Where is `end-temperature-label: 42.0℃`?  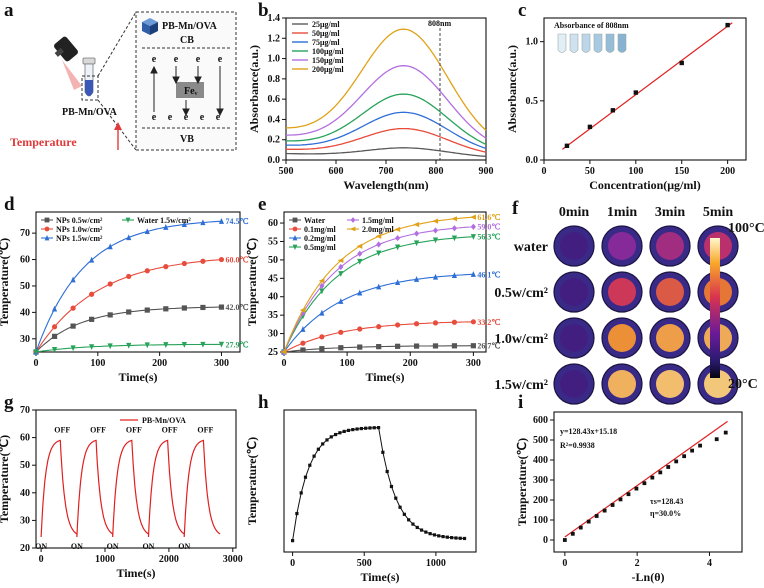
end-temperature-label: 42.0℃ is located at coordinates (236, 307).